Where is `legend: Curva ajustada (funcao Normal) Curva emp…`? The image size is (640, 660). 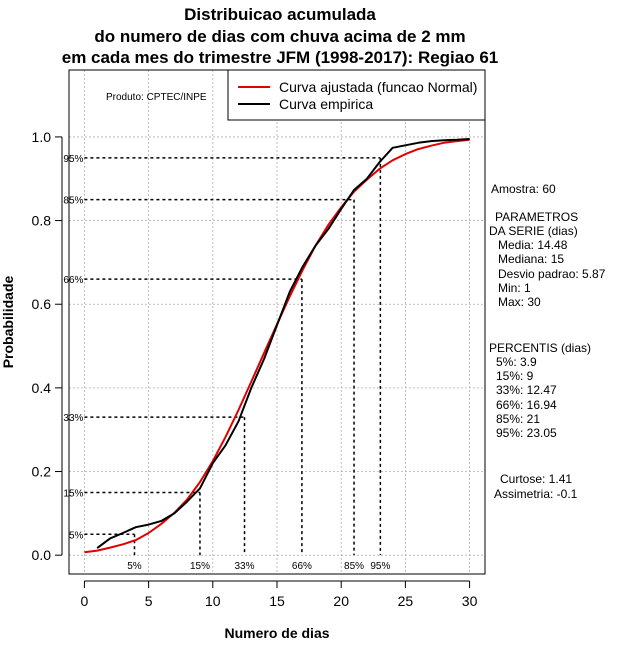
legend: Curva ajustada (funcao Normal) Curva emp… is located at coordinates (356, 95).